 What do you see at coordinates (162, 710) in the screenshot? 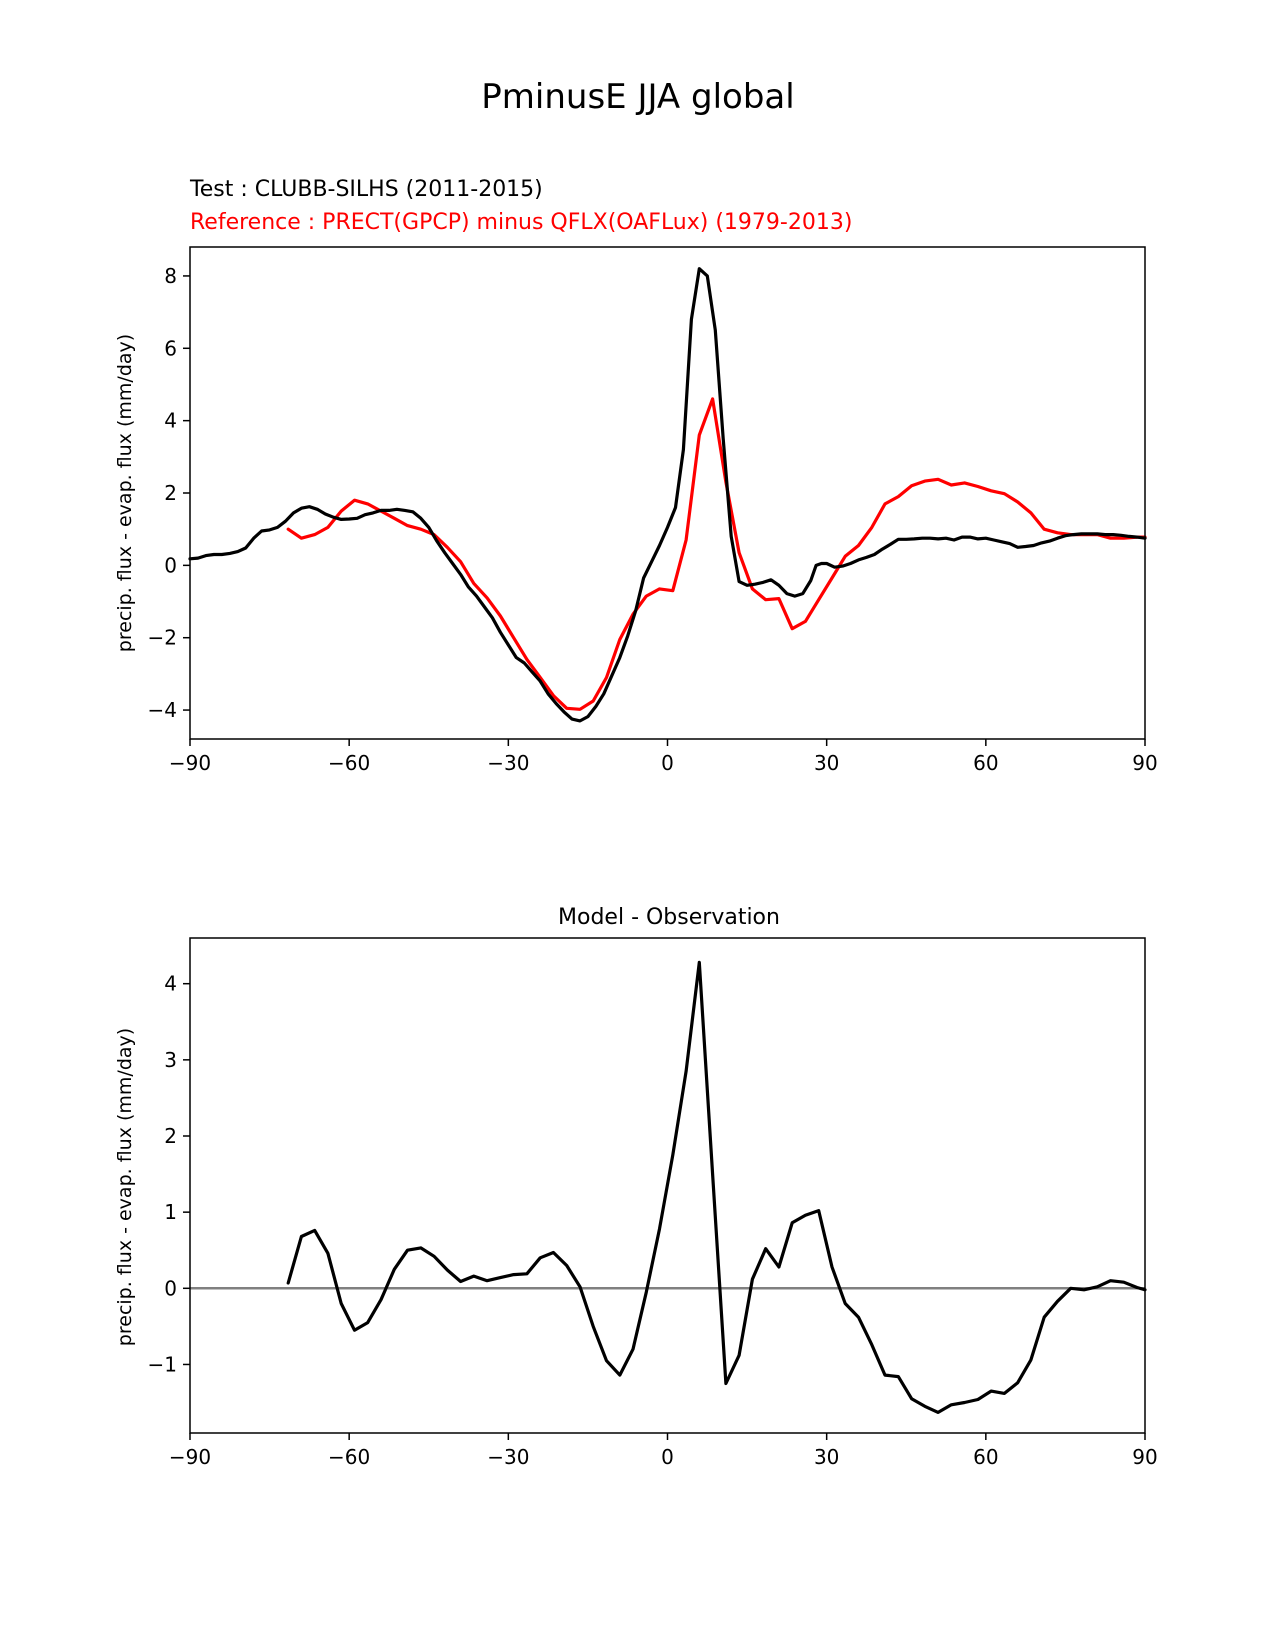
I see `top-ytick-label: −4` at bounding box center [162, 710].